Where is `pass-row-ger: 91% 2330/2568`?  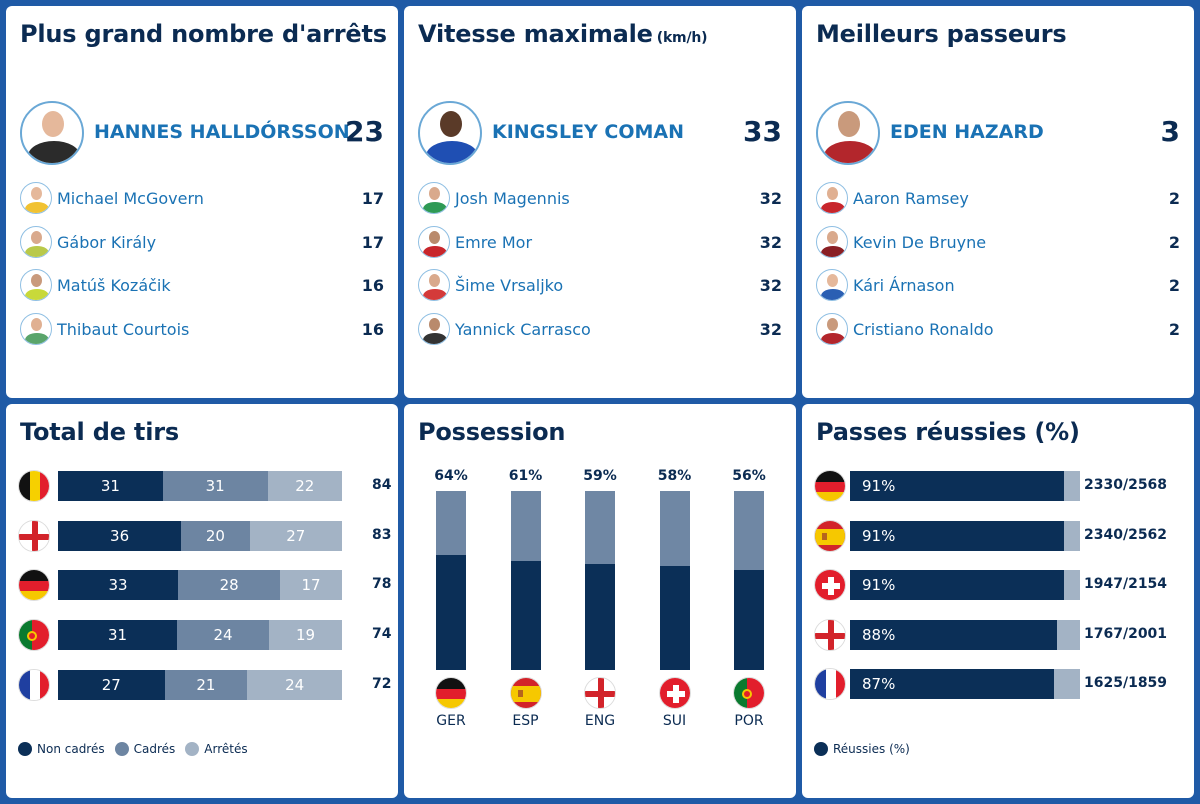
pass-row-ger: 91% 2330/2568 is located at coordinates (994, 486).